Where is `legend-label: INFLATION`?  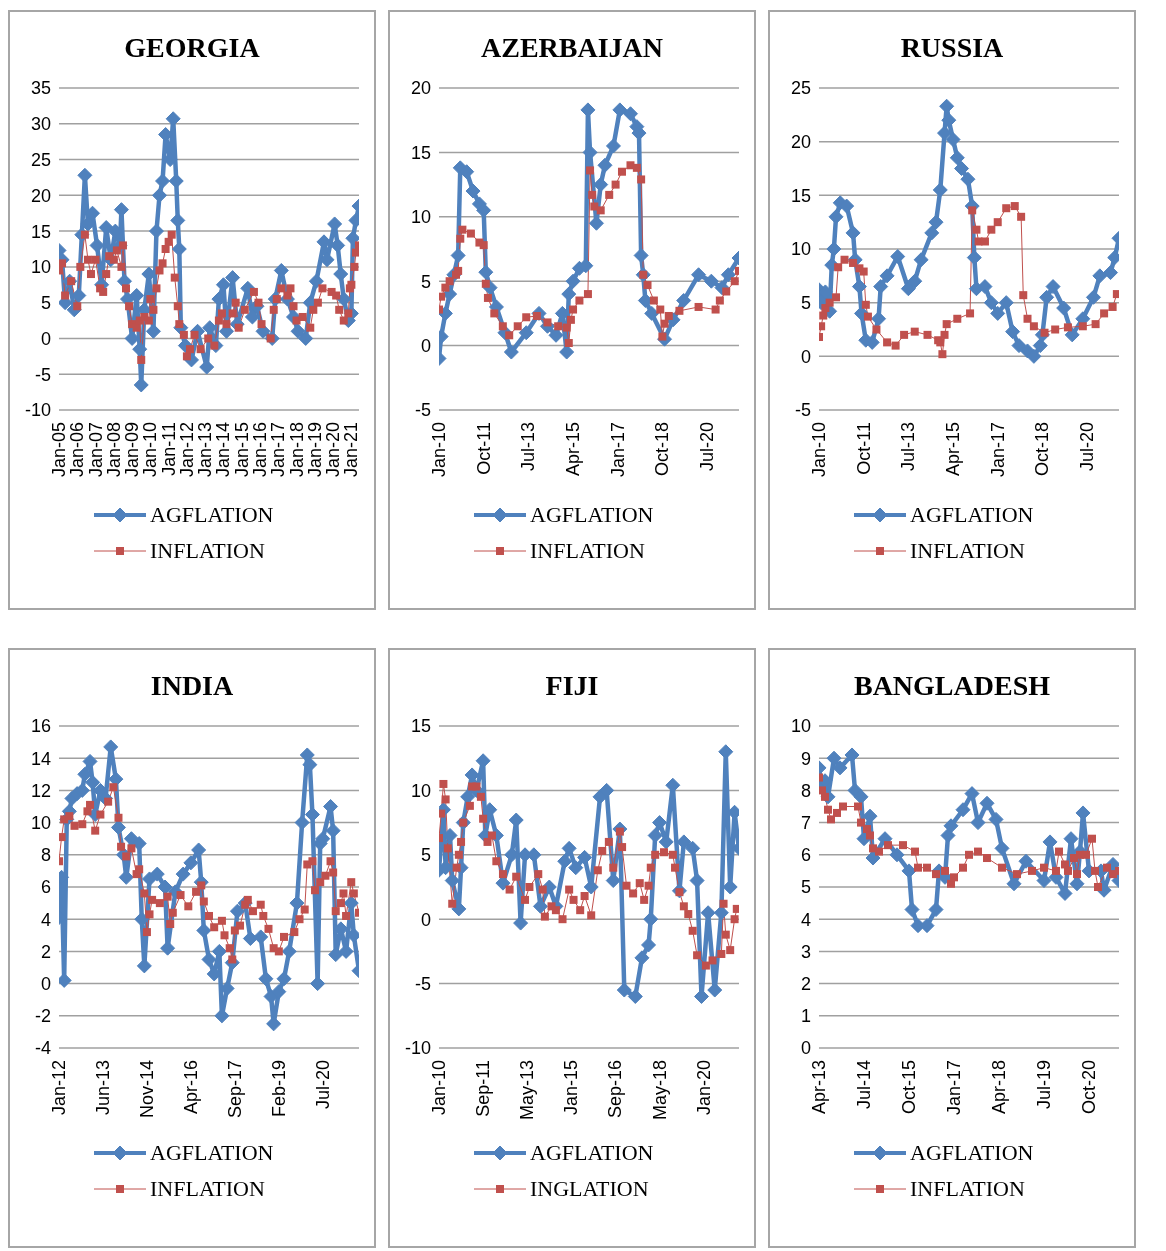
legend-label: INFLATION is located at coordinates (587, 551).